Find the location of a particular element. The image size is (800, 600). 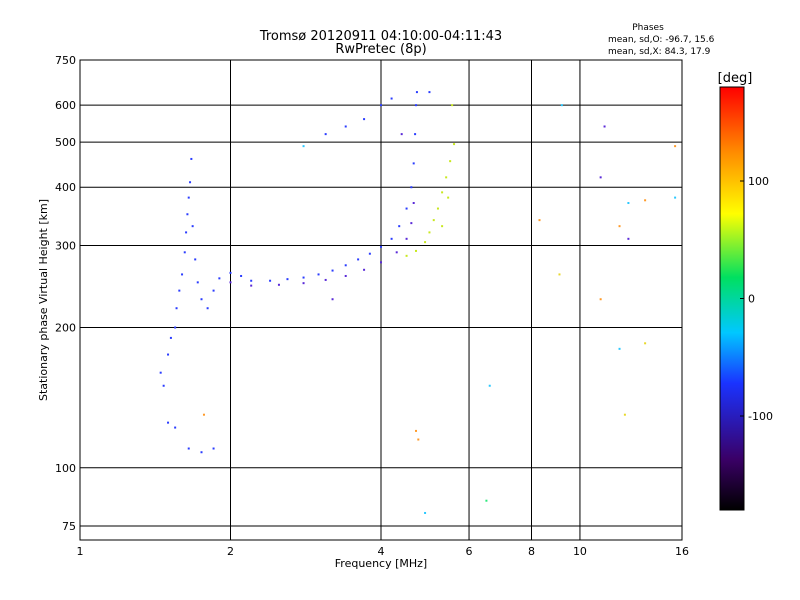

x-tick-label: 4 is located at coordinates (381, 551).